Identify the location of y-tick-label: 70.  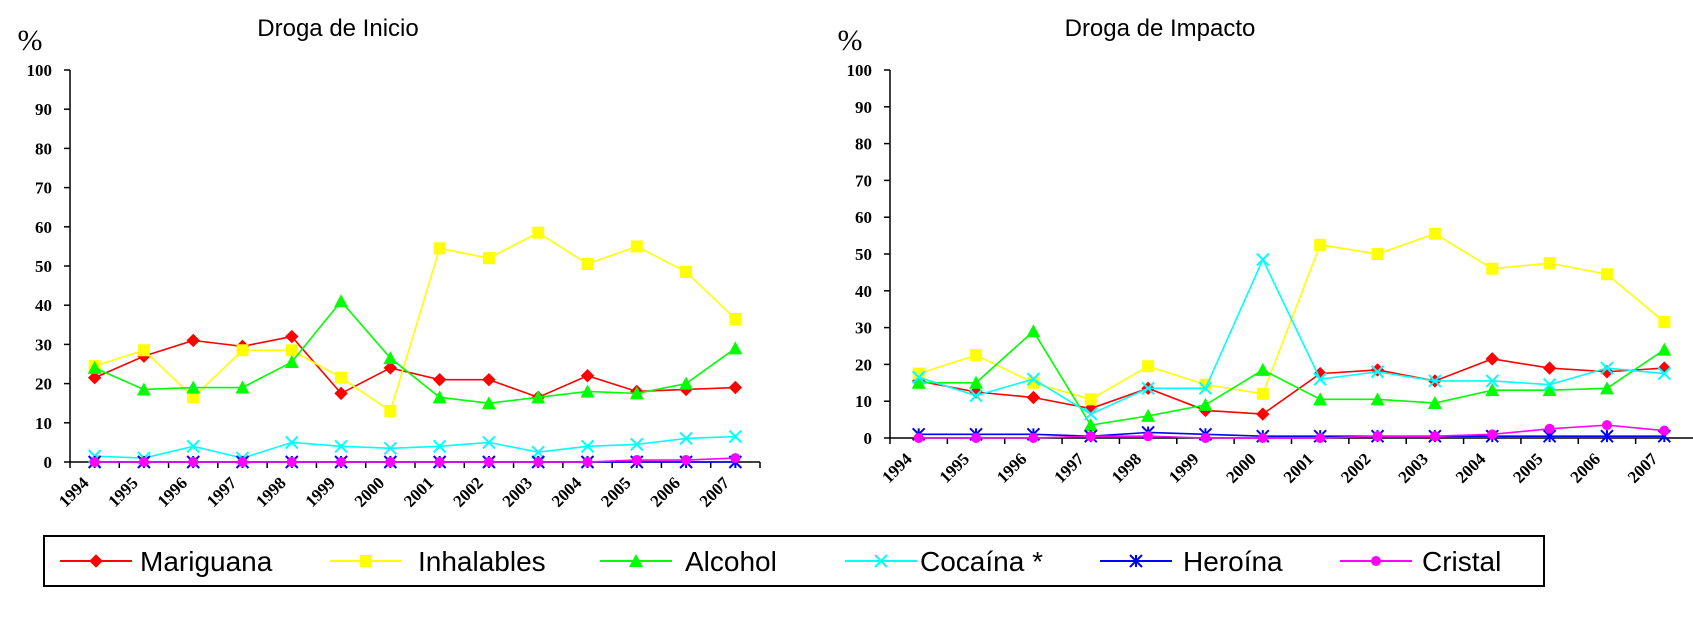
(863, 180).